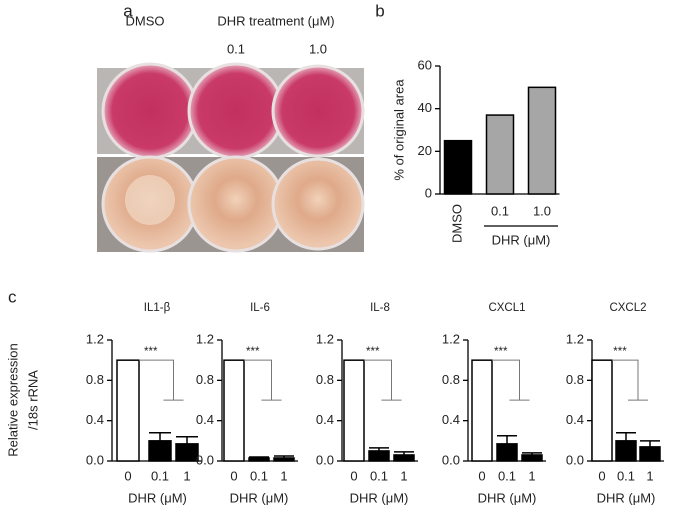 The height and width of the screenshot is (520, 685). Describe the element at coordinates (380, 308) in the screenshot. I see `chart-title: IL-8` at that location.